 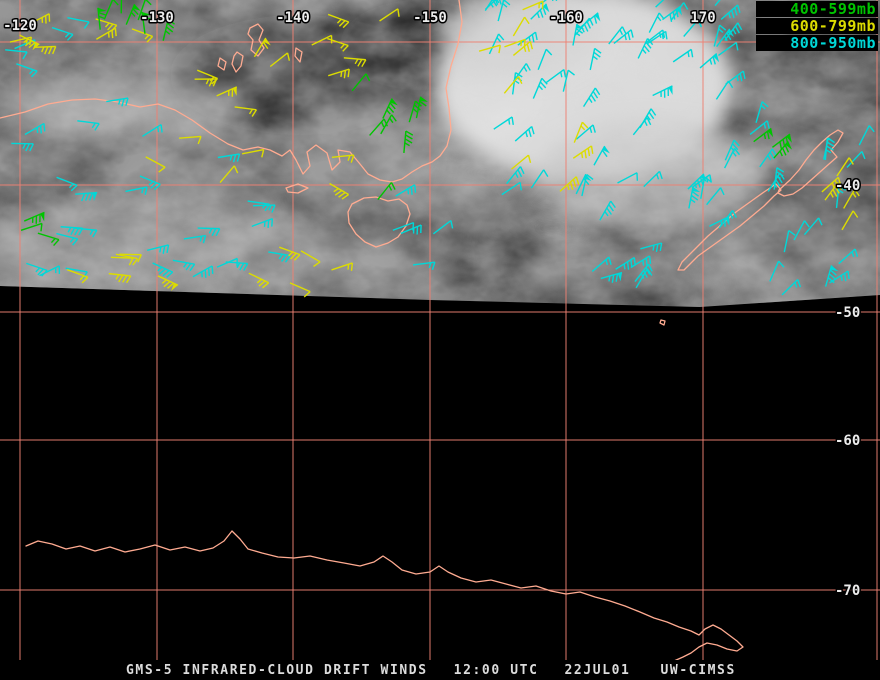 What do you see at coordinates (598, 670) in the screenshot?
I see `caption-date: 22JUL01` at bounding box center [598, 670].